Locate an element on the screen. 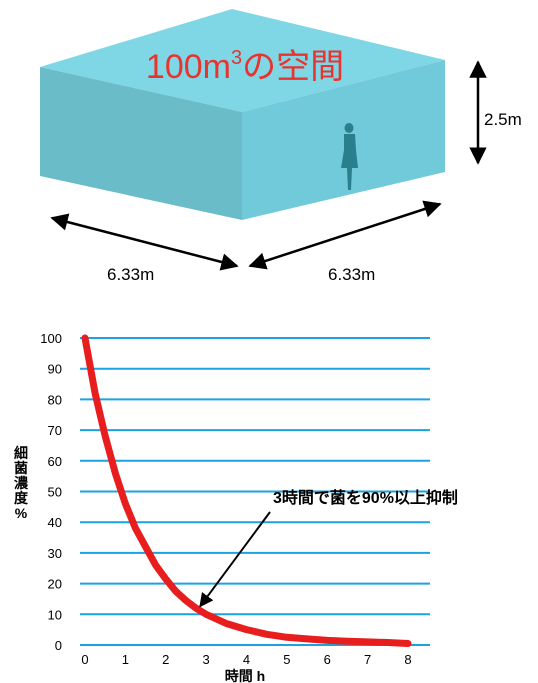 This screenshot has height=683, width=538. height-label: 2.5m is located at coordinates (503, 119).